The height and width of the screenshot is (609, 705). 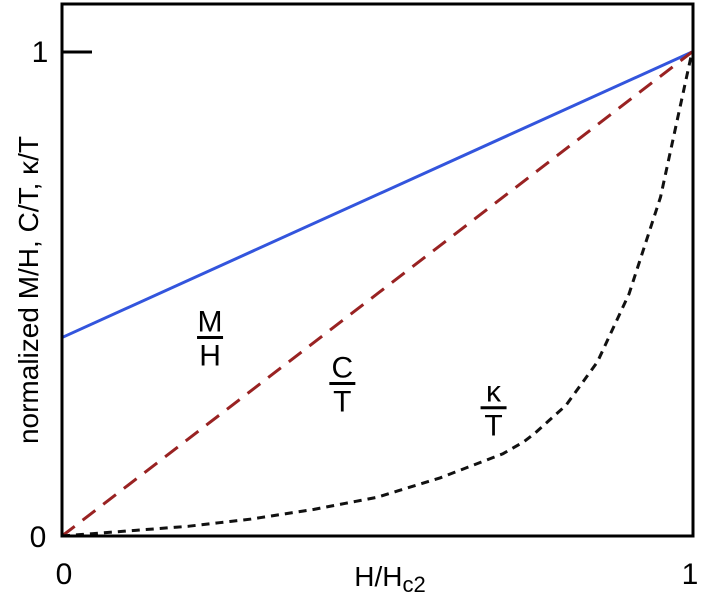 I want to click on y-tick-label-0: 0, so click(x=38, y=537).